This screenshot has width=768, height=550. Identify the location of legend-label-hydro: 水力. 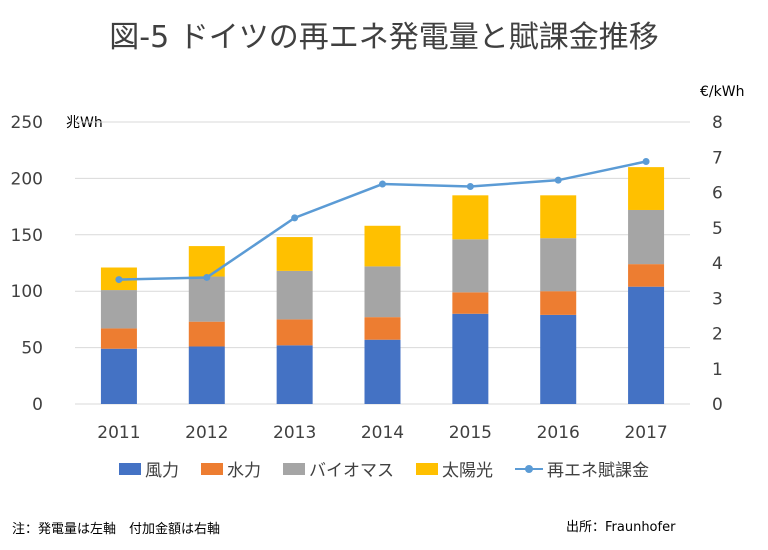
(244, 471).